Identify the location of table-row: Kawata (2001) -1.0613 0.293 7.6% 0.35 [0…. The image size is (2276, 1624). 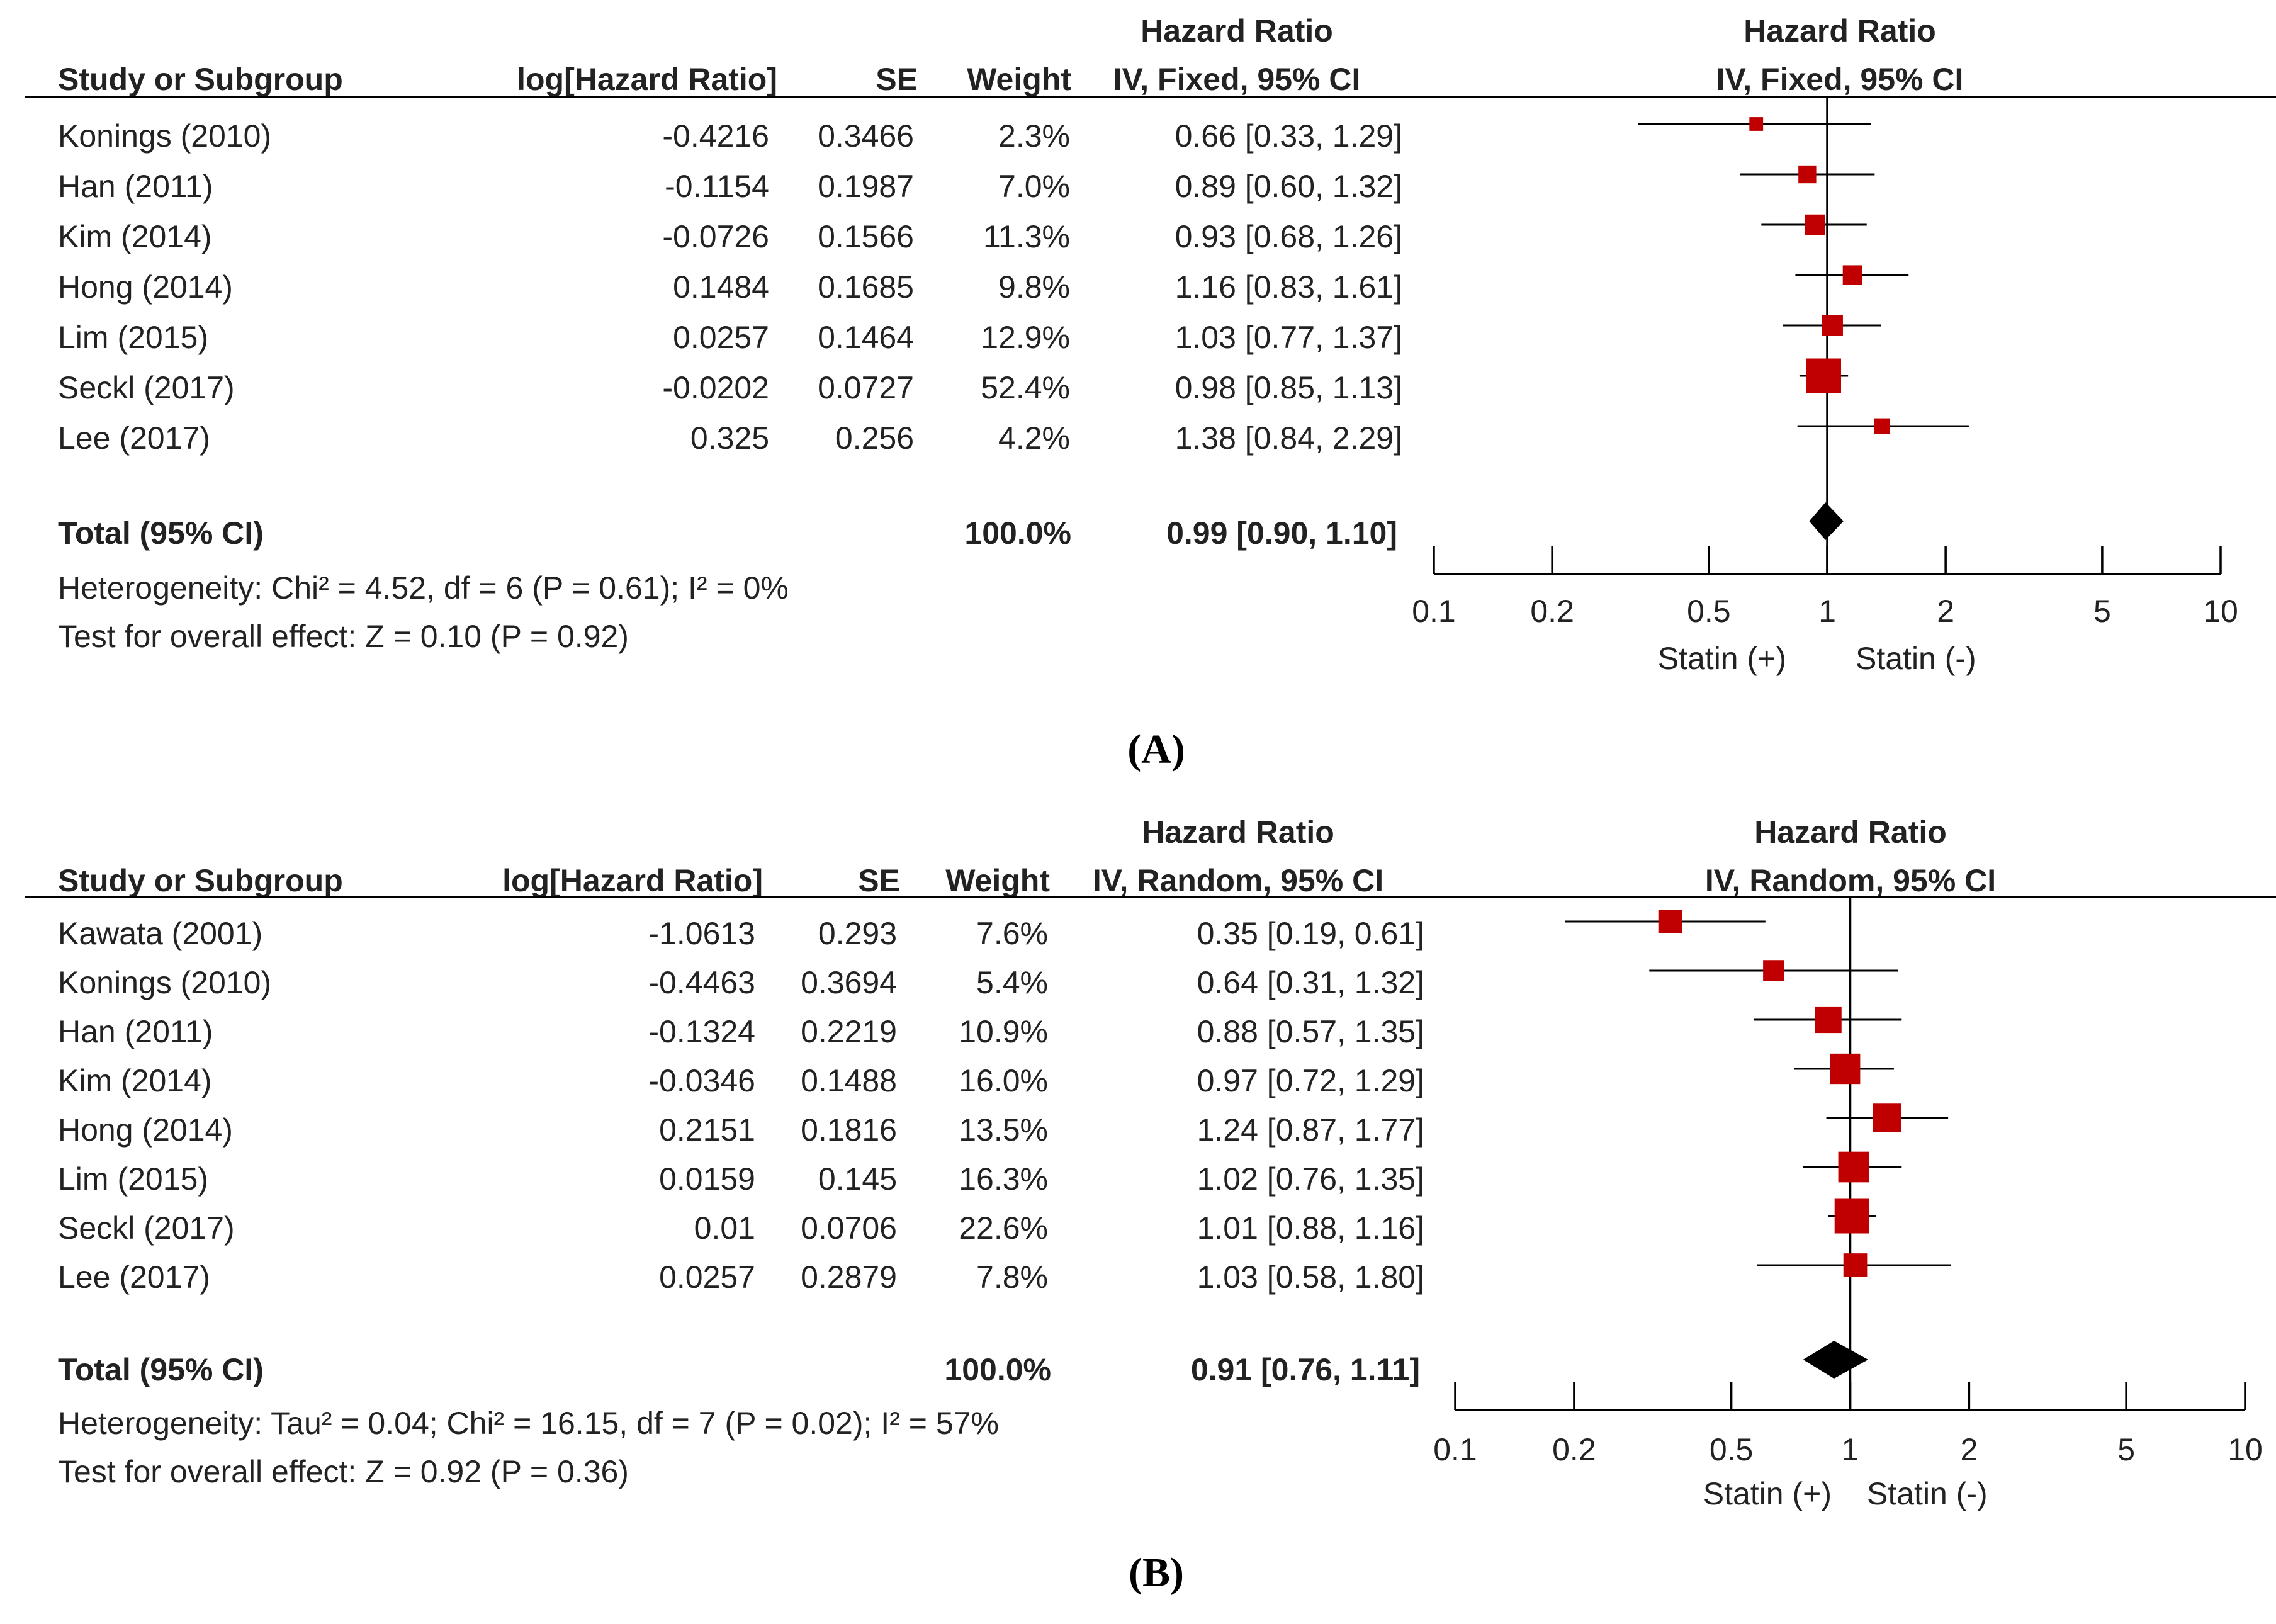
(741, 933).